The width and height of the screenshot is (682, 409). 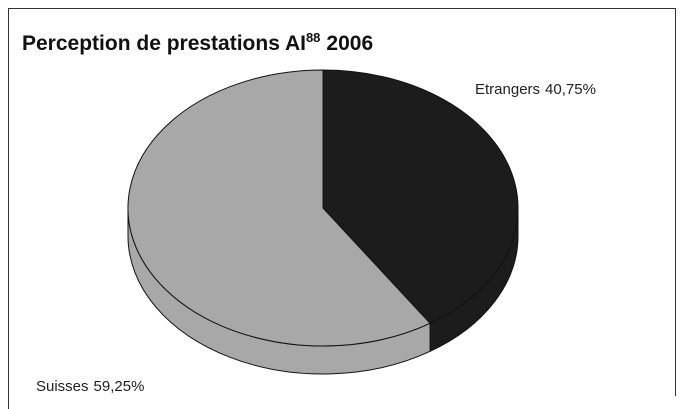 I want to click on slice-label: Suisses 59,25%, so click(x=90, y=386).